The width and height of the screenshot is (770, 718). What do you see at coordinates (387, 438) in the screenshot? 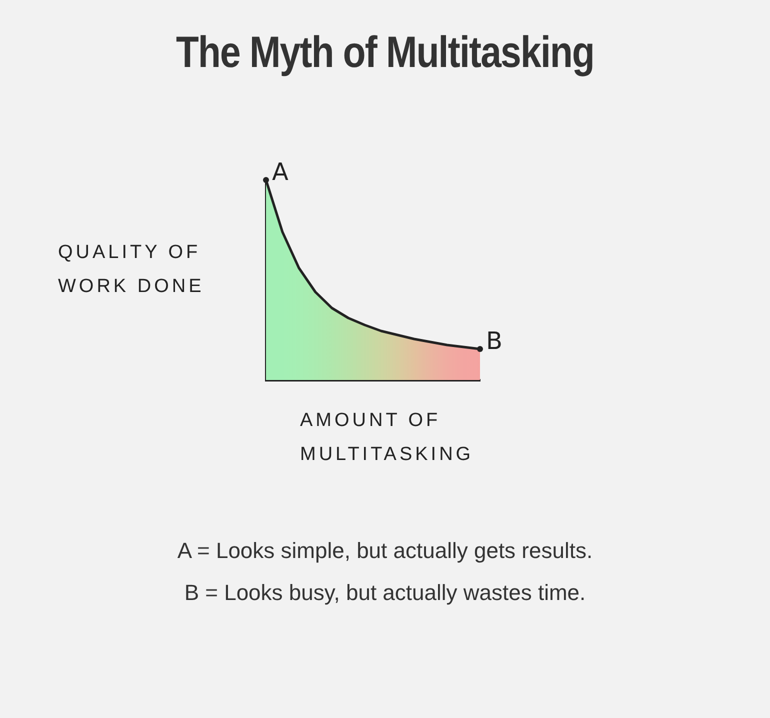
I see `x-axis-title: AMOUNT OF MULTITASKING` at bounding box center [387, 438].